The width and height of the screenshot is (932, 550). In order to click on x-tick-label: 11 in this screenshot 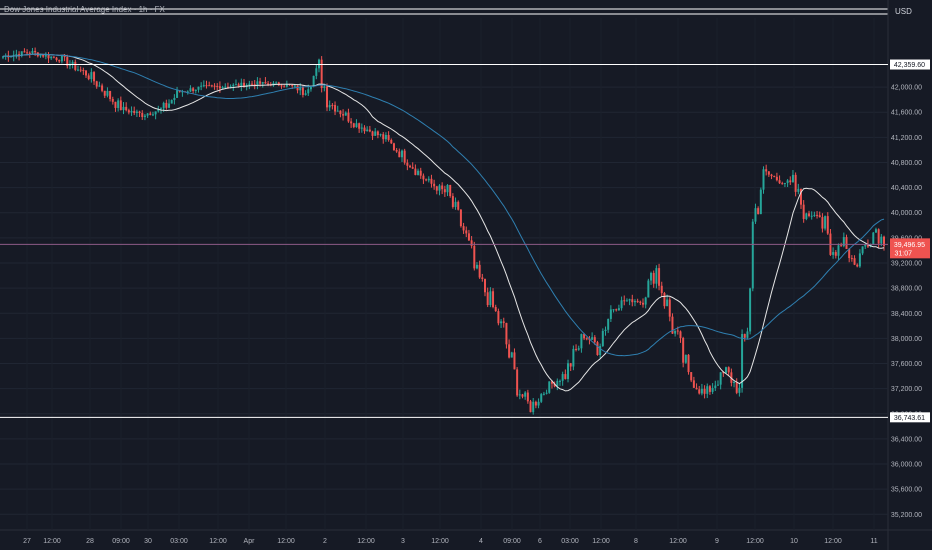, I will do `click(873, 541)`.